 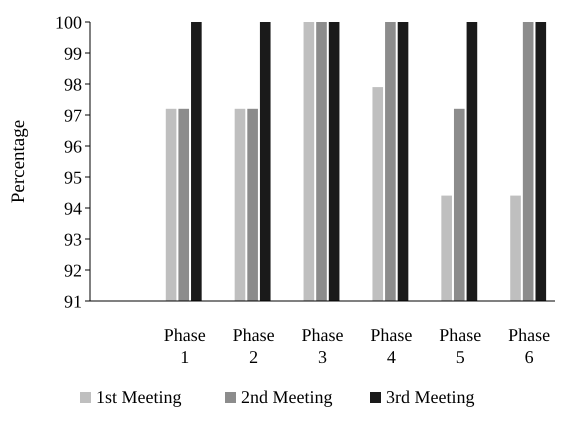 What do you see at coordinates (391, 346) in the screenshot?
I see `x-tick-label: Phase 4` at bounding box center [391, 346].